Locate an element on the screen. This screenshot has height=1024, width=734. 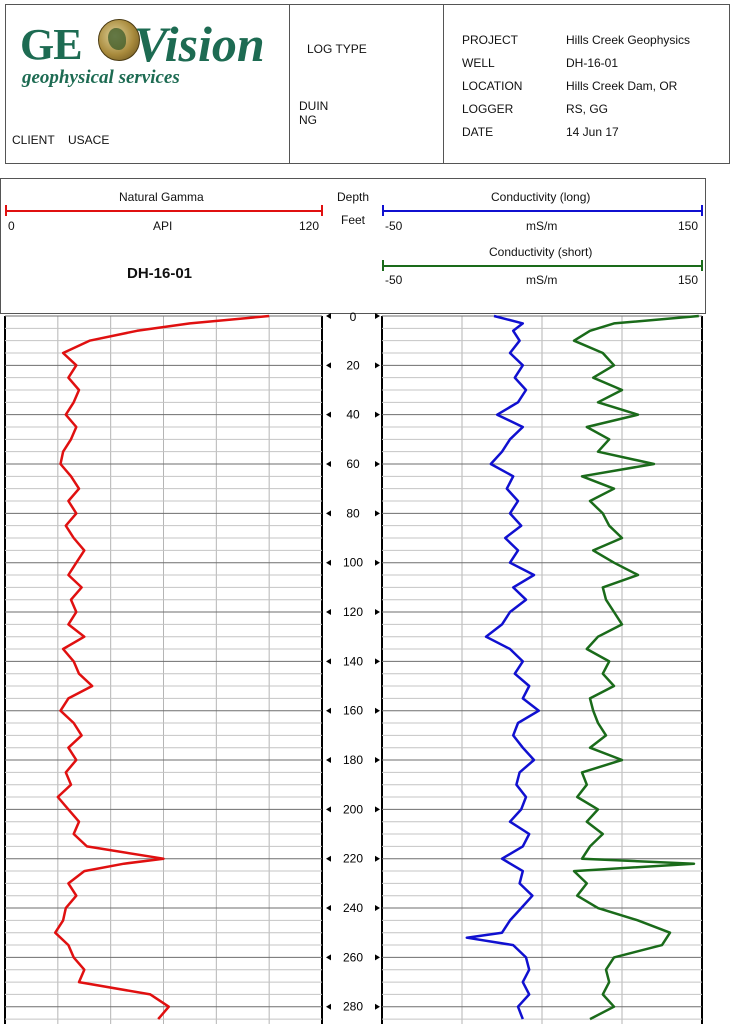
depth-tick-label: 60 is located at coordinates (353, 464).